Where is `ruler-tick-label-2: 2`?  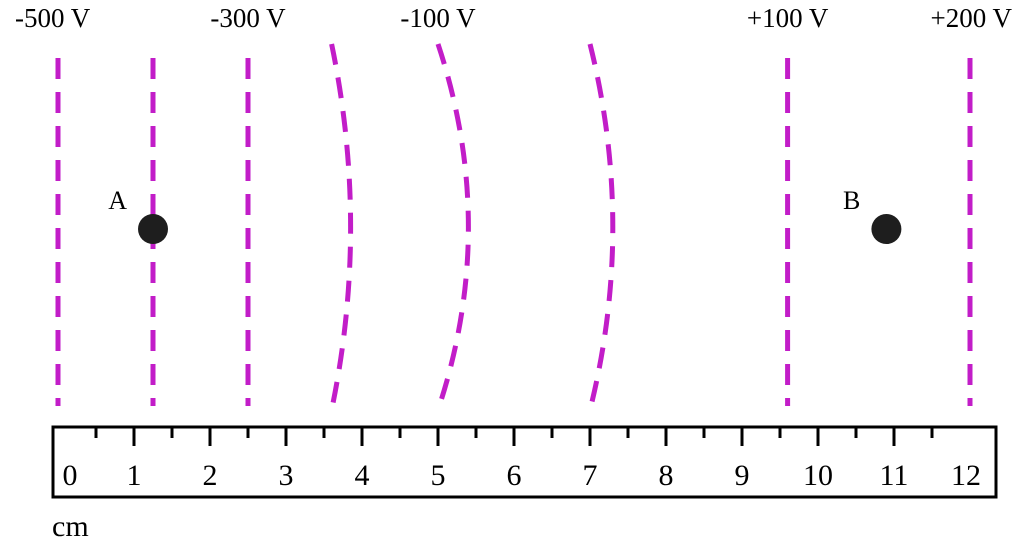
ruler-tick-label-2: 2 is located at coordinates (210, 475).